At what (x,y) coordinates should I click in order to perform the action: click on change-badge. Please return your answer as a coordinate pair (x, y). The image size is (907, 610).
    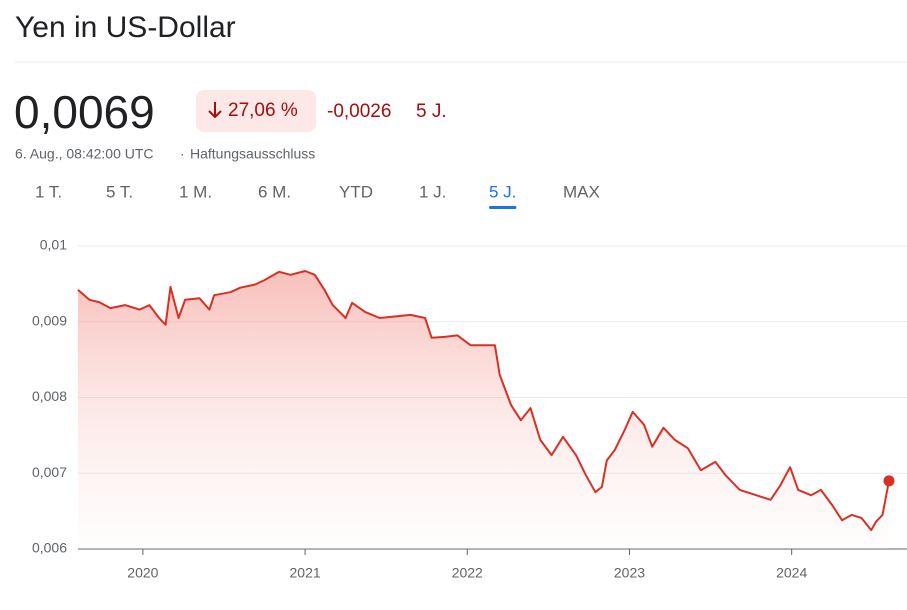
    Looking at the image, I should click on (256, 111).